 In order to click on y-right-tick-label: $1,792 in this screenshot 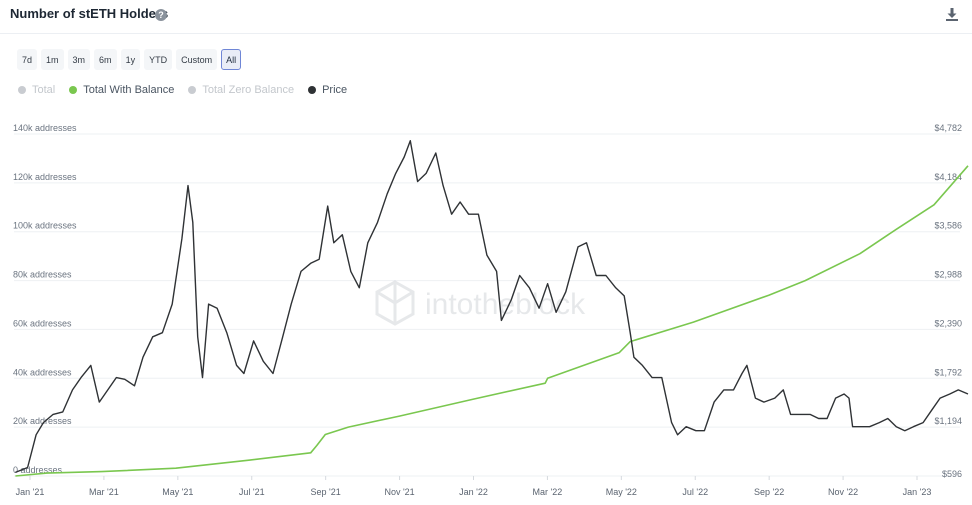, I will do `click(948, 372)`.